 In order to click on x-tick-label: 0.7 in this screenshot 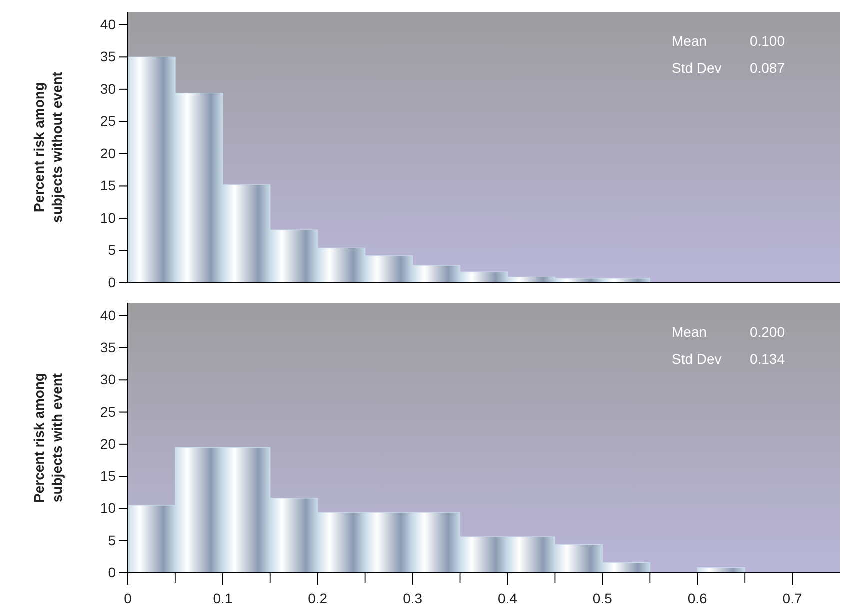, I will do `click(792, 598)`.